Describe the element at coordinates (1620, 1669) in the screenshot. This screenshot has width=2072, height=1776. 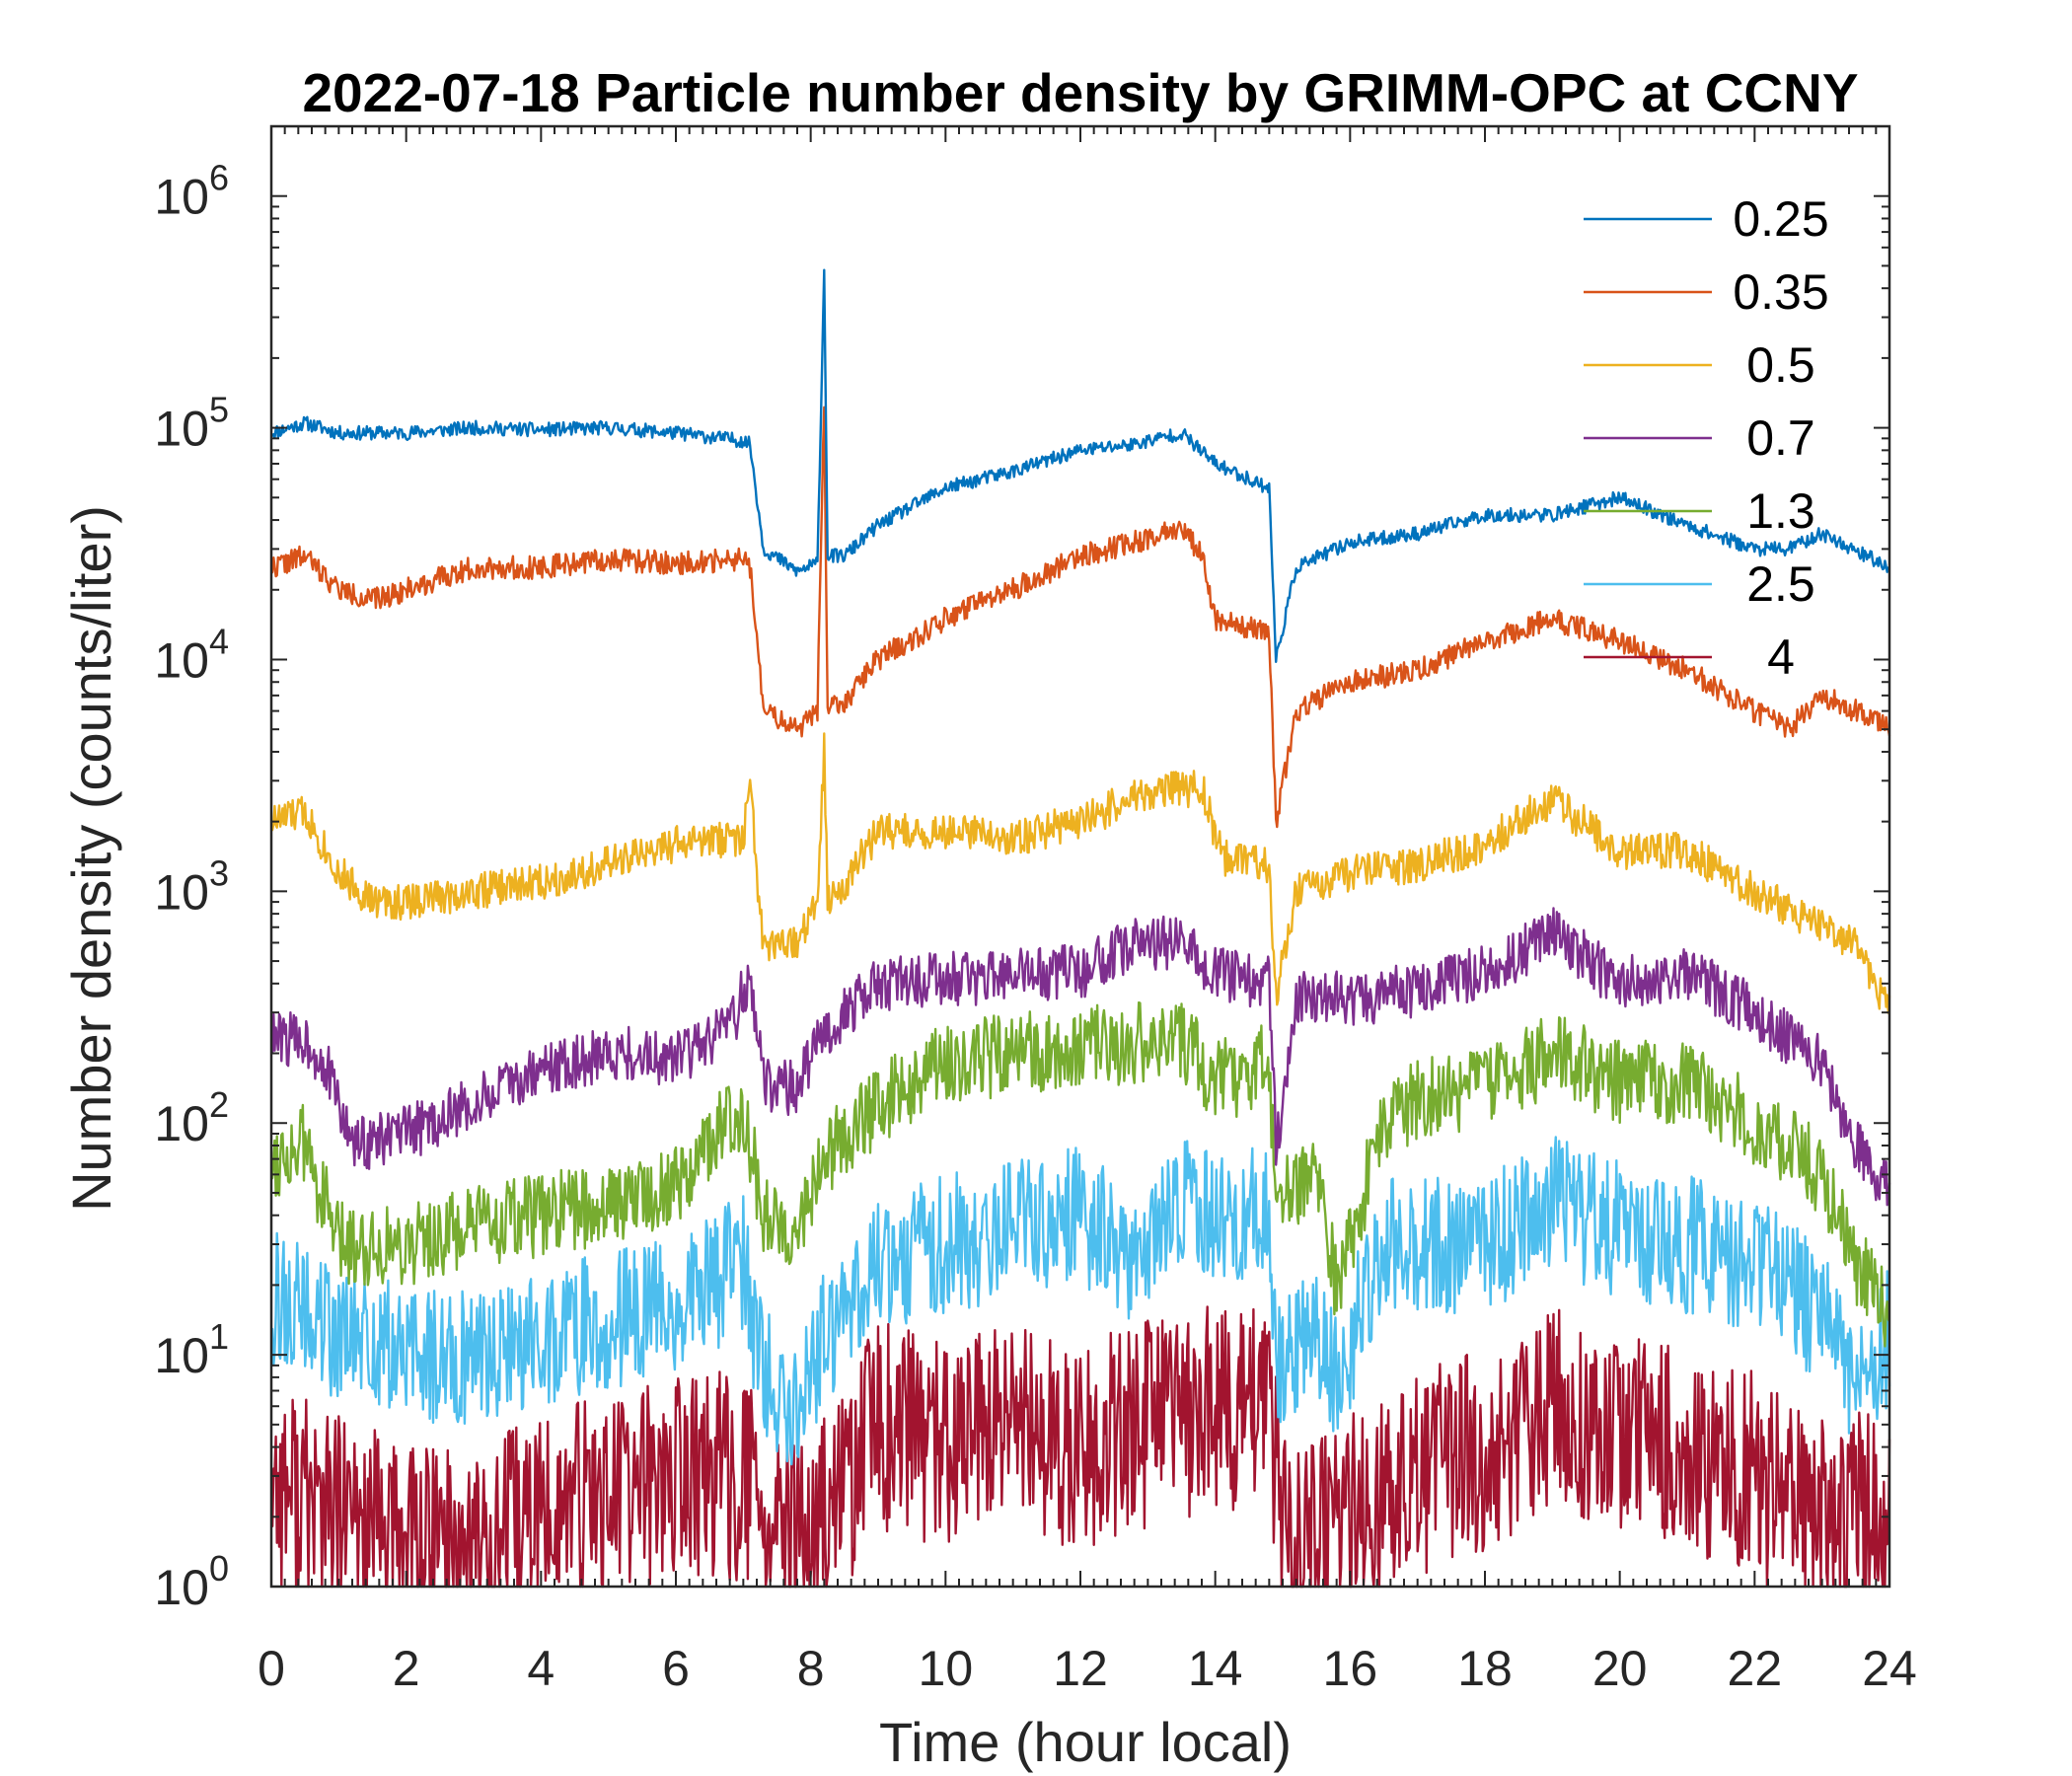
I see `x-tick-label: 20` at that location.